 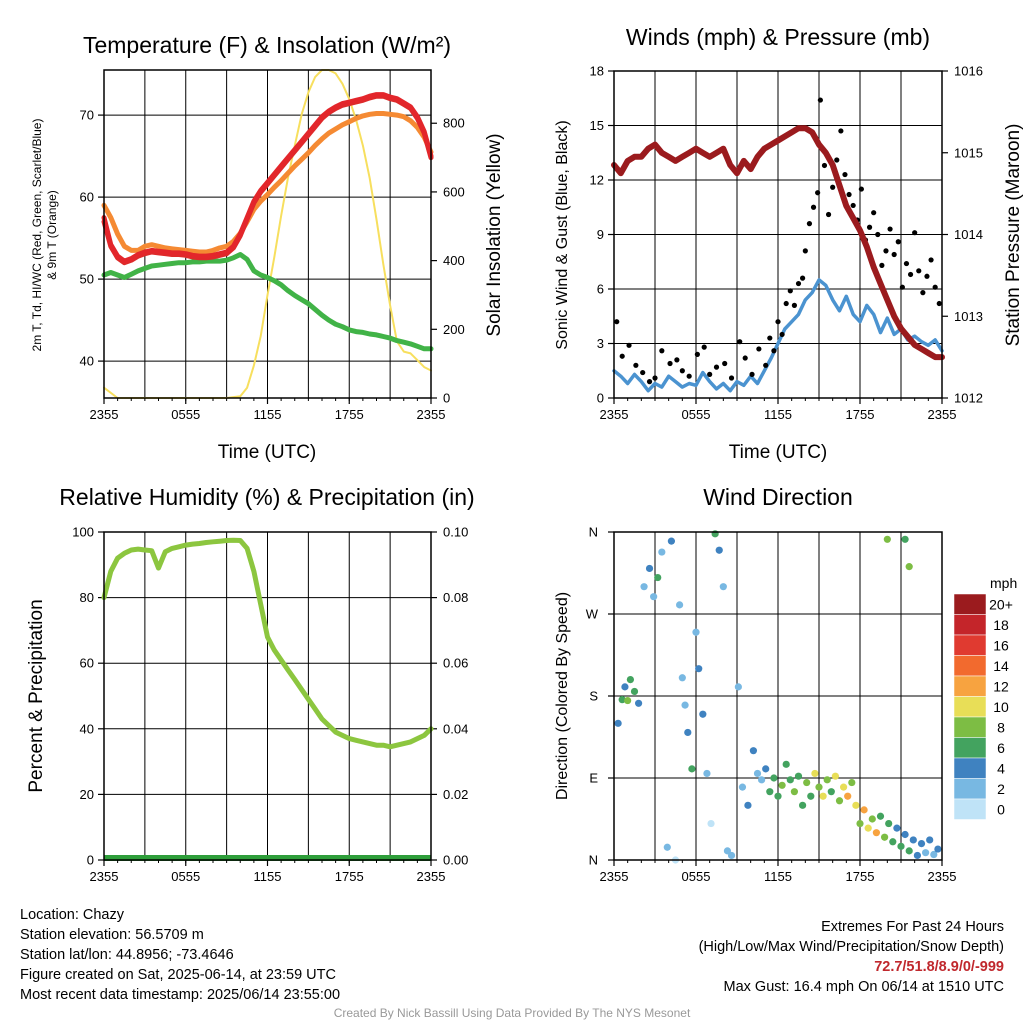 I want to click on max-gust-text: Max Gust: 16.4 mph On 06/14 at 1510 UTC, so click(x=863, y=987).